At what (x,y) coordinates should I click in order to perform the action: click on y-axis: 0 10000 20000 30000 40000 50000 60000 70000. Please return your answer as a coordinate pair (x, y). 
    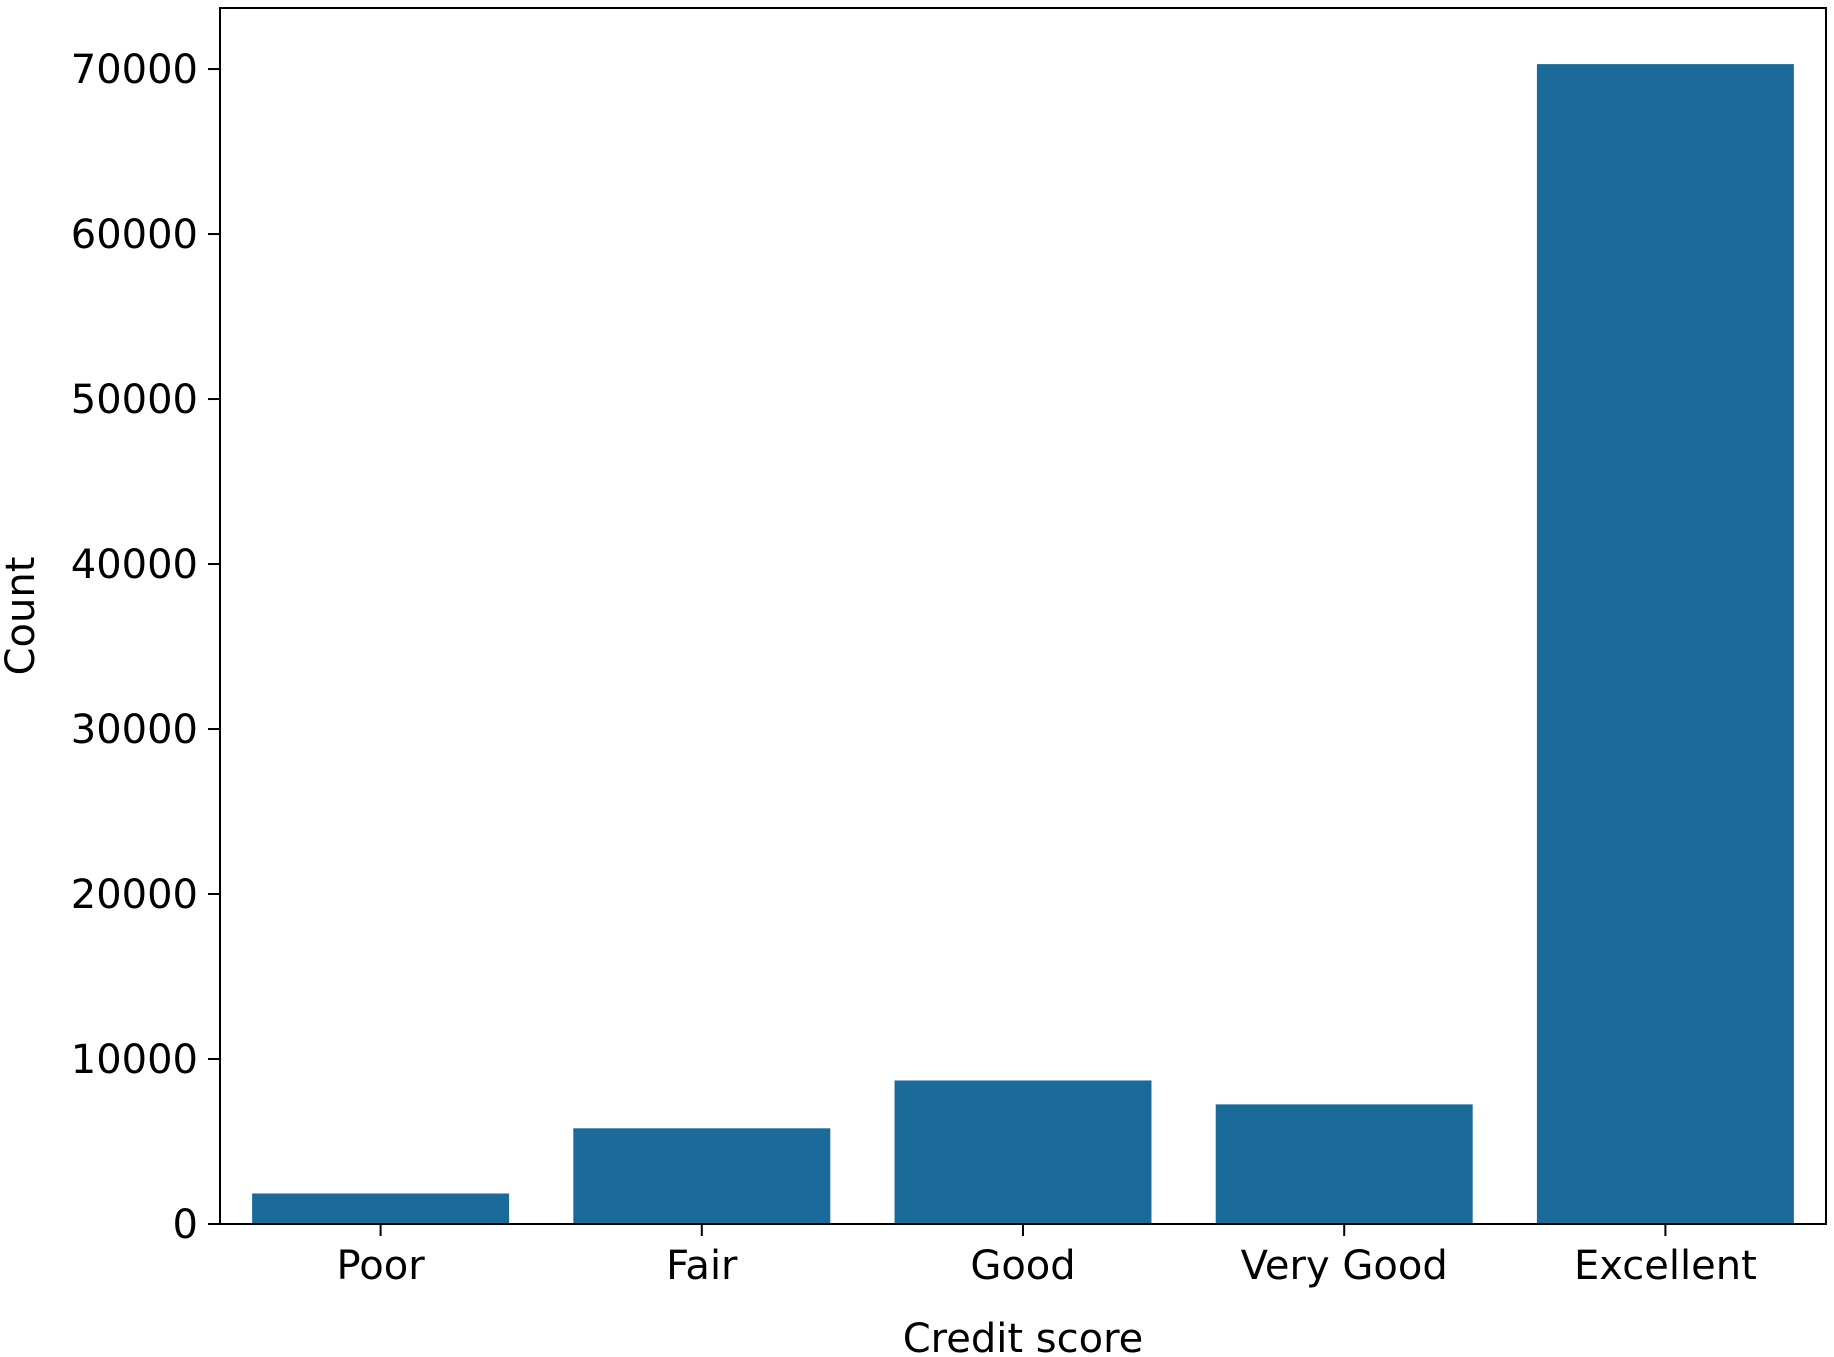
    Looking at the image, I should click on (145, 647).